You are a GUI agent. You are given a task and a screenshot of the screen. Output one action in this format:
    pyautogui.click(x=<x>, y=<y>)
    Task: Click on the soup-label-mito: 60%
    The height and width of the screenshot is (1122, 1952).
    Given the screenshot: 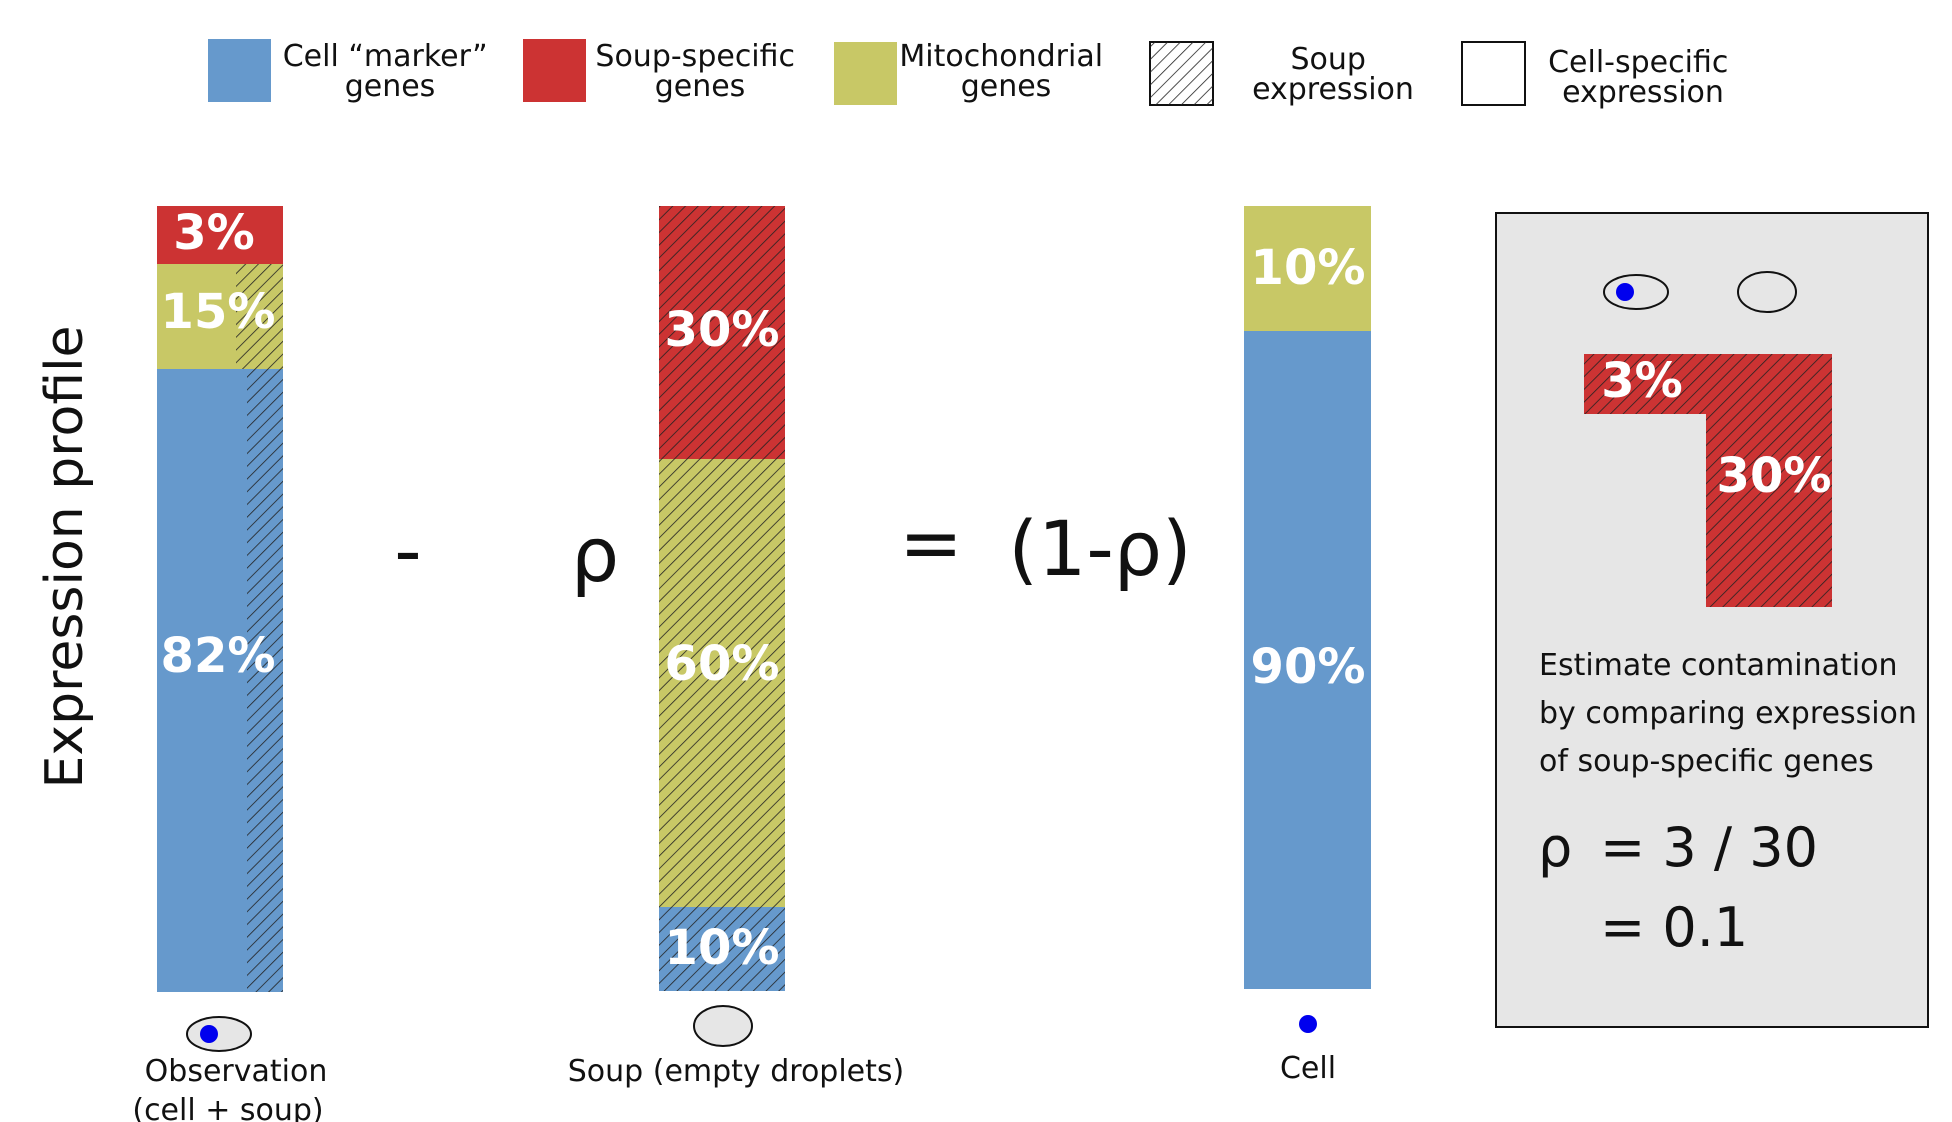 What is the action you would take?
    pyautogui.click(x=722, y=664)
    